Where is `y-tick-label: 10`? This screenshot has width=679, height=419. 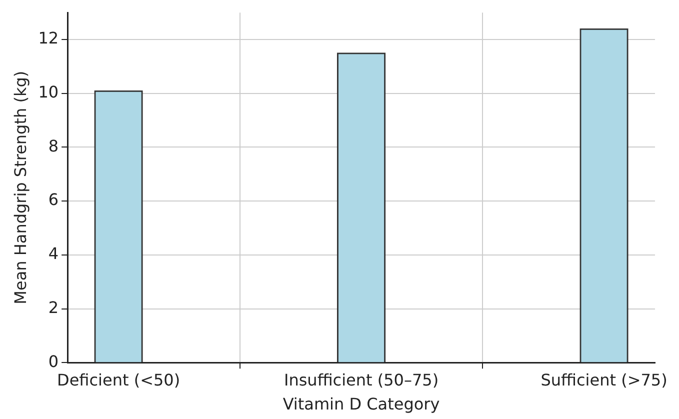
y-tick-label: 10 is located at coordinates (48, 92).